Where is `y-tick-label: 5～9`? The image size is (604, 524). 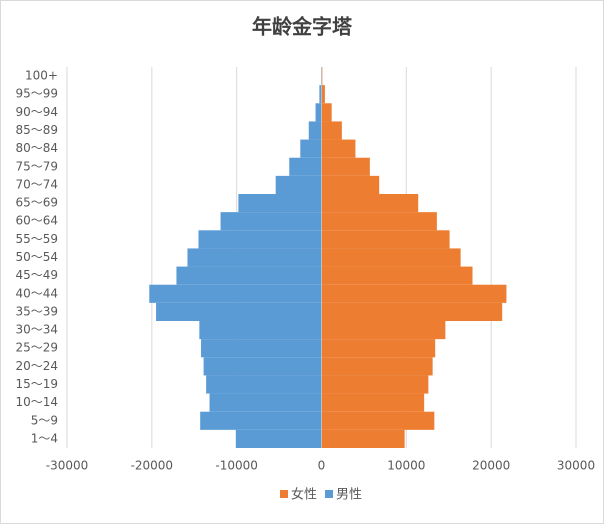 y-tick-label: 5～9 is located at coordinates (44, 420).